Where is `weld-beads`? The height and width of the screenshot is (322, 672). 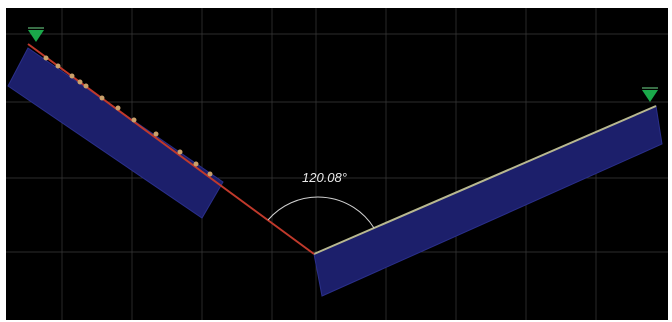
weld-beads is located at coordinates (128, 116).